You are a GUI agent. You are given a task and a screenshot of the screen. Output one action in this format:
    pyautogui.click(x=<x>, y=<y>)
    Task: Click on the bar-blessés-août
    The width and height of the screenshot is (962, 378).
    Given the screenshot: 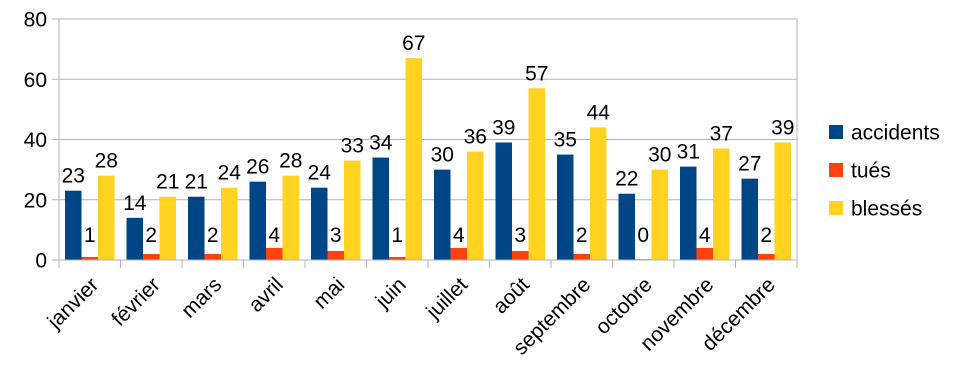 What is the action you would take?
    pyautogui.click(x=536, y=174)
    